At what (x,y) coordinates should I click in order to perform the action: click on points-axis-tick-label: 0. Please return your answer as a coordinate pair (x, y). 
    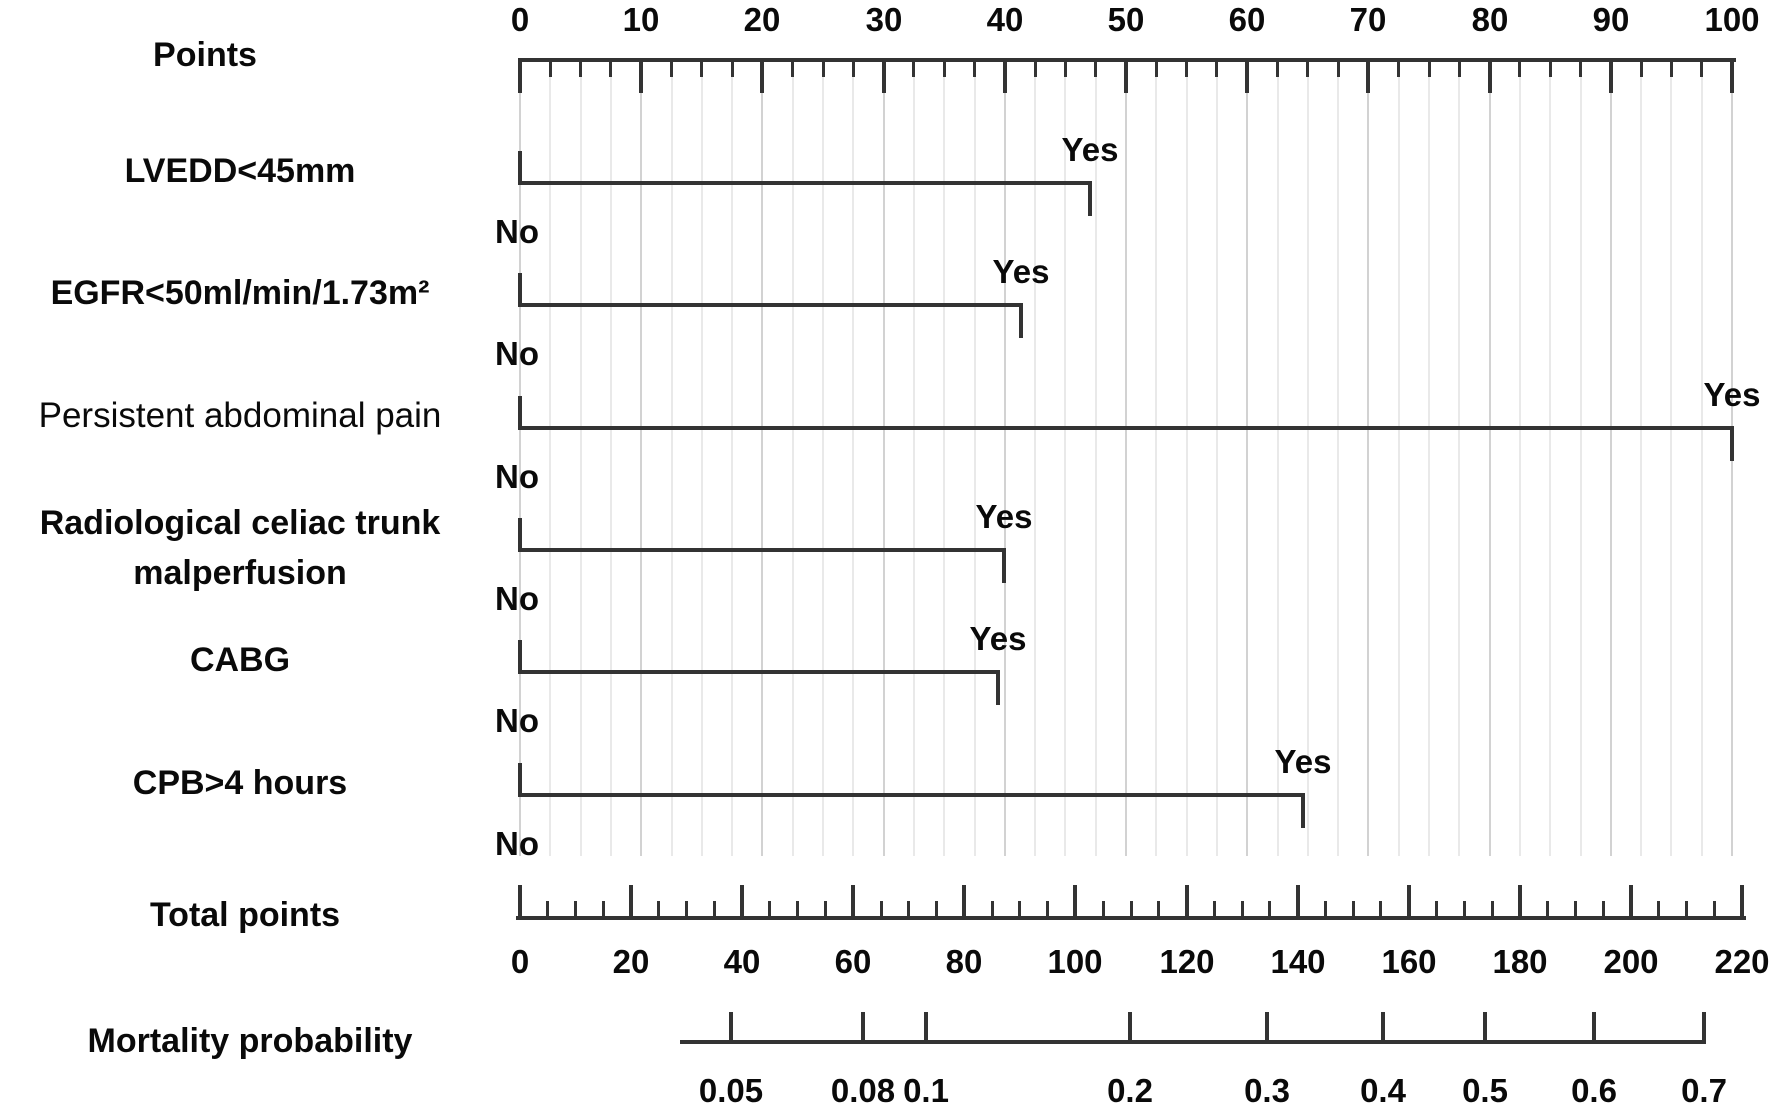
    Looking at the image, I should click on (520, 19).